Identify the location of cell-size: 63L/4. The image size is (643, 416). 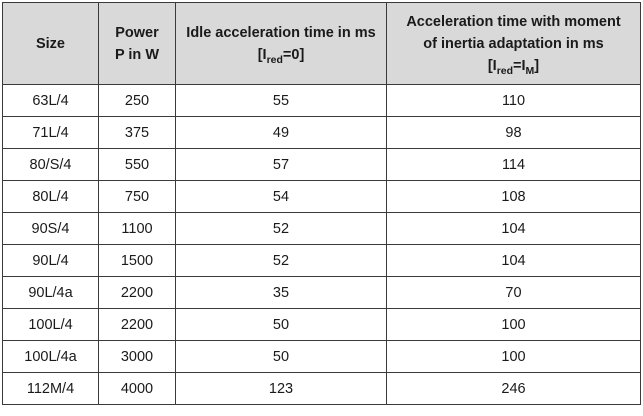
(50, 100).